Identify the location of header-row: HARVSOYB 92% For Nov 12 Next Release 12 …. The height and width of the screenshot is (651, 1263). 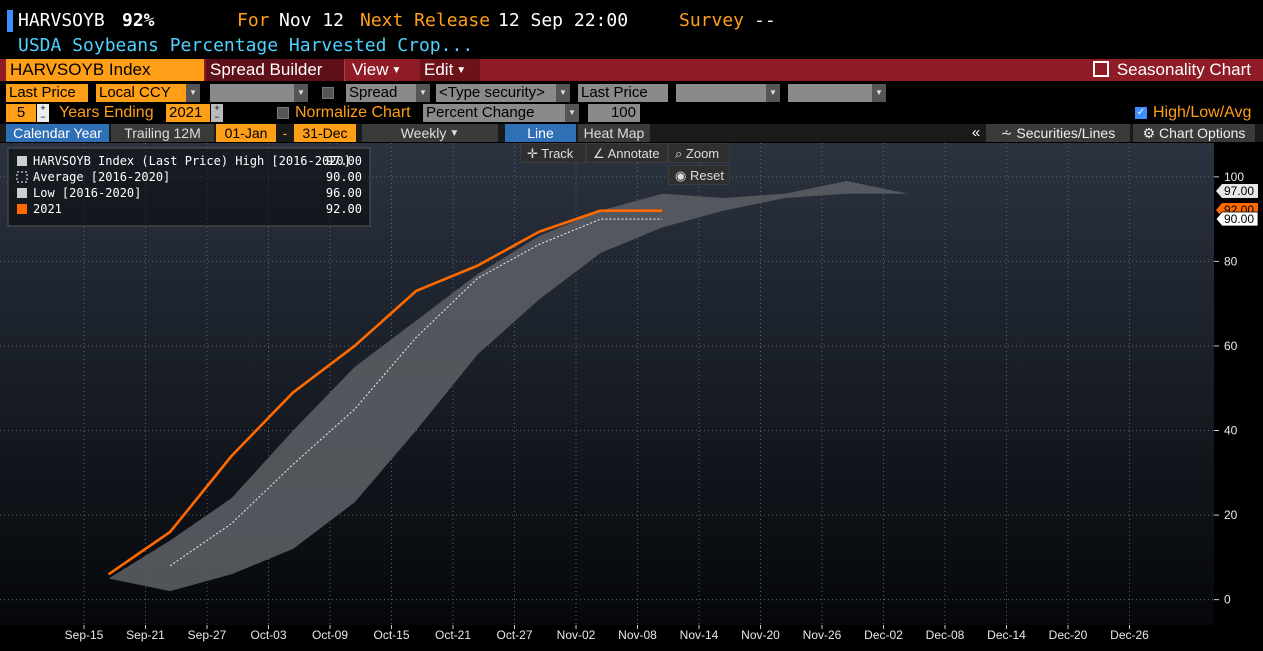
(631, 21).